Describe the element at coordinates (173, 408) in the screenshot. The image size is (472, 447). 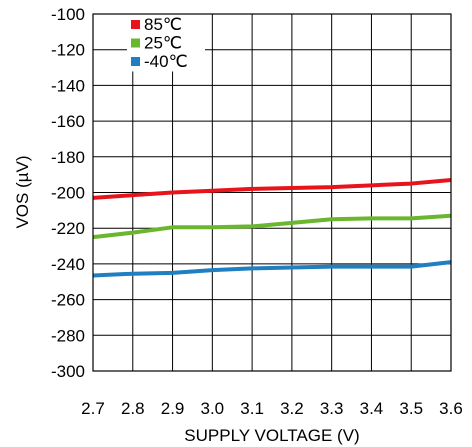
I see `x-tick-label: 2.9` at that location.